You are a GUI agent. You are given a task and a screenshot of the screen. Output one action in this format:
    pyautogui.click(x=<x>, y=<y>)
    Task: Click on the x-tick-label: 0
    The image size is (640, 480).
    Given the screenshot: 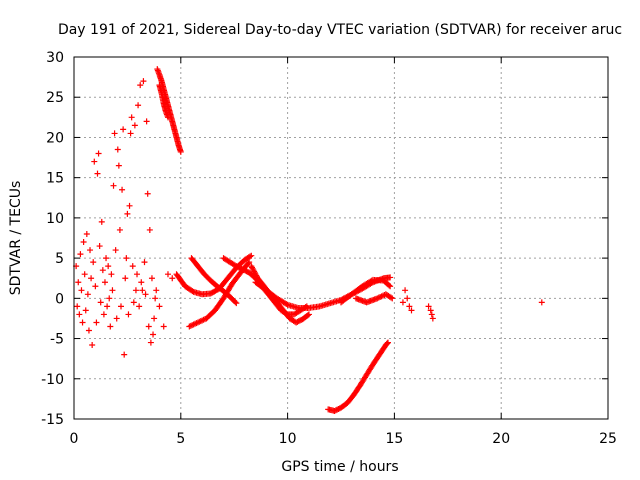 What is the action you would take?
    pyautogui.click(x=74, y=439)
    